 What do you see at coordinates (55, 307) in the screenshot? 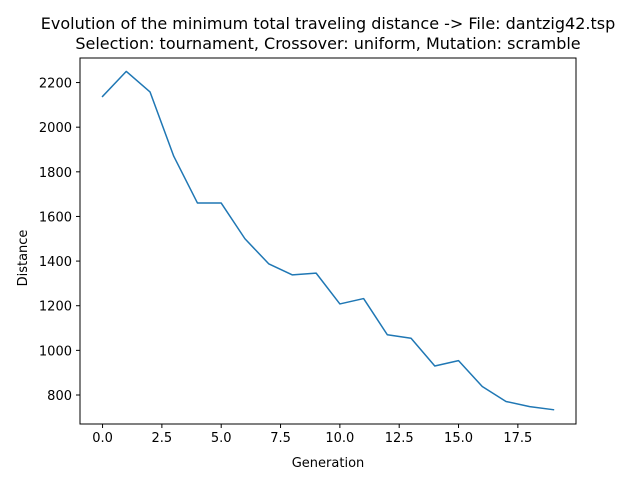
I see `y-tick-label: 1200` at bounding box center [55, 307].